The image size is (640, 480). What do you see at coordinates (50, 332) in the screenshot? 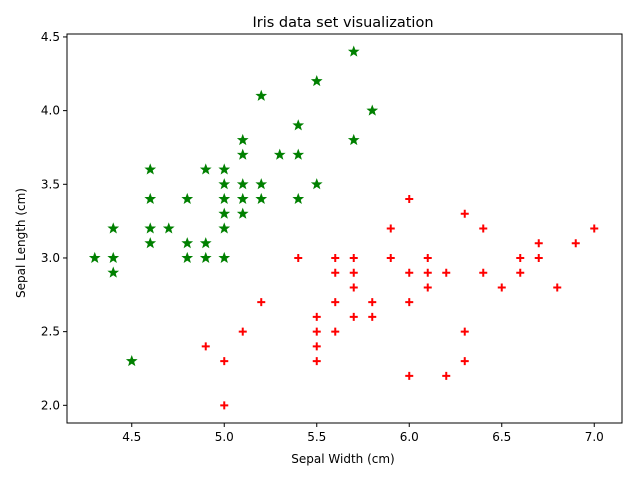
I see `y-tick-label: 2.5` at bounding box center [50, 332].